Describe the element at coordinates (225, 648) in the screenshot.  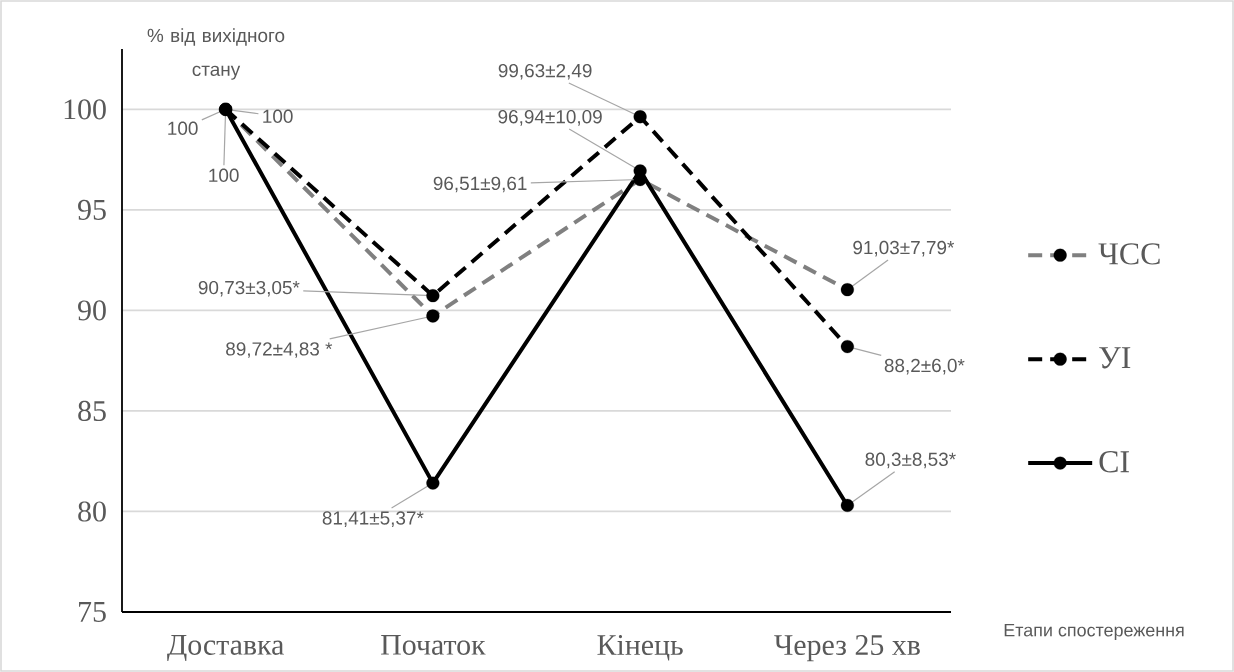
I see `x-tick-label: Доставка` at that location.